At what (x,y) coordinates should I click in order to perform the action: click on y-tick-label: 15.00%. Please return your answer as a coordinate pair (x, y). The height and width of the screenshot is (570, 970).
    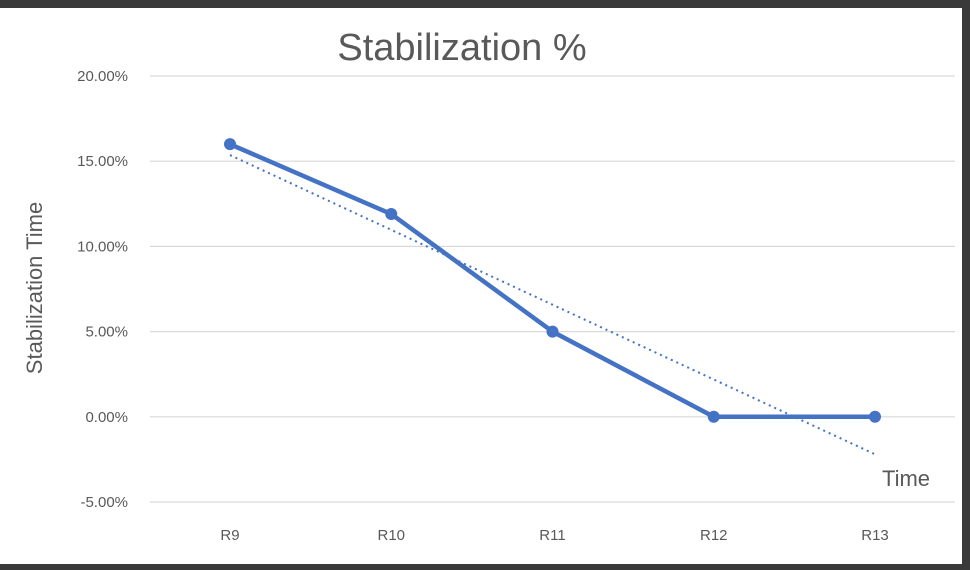
    Looking at the image, I should click on (102, 161).